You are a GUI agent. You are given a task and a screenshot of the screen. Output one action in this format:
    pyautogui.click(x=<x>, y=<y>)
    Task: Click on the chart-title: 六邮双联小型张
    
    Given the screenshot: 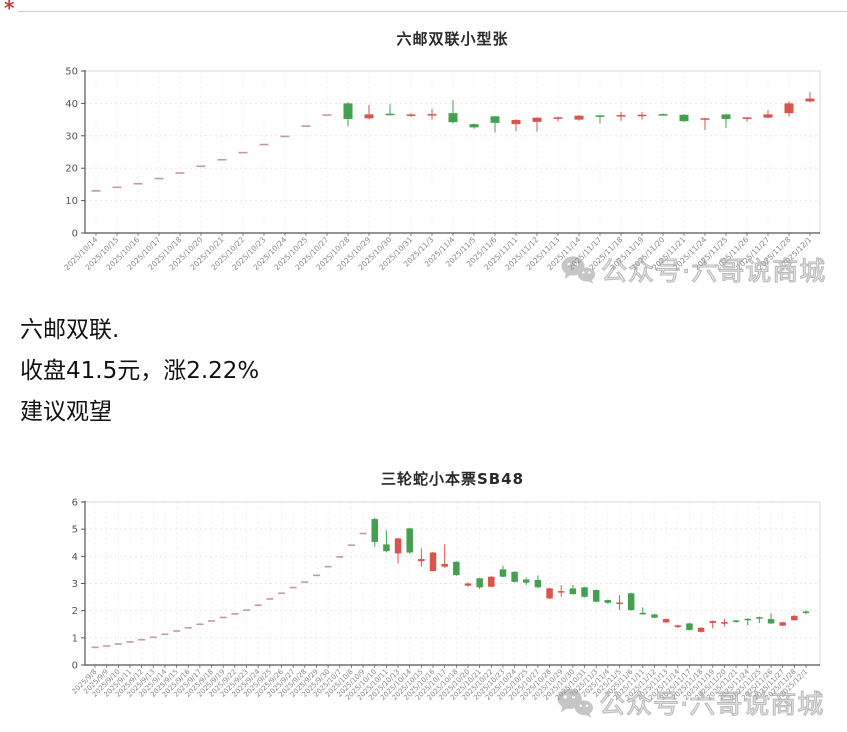 What is the action you would take?
    pyautogui.click(x=452, y=39)
    